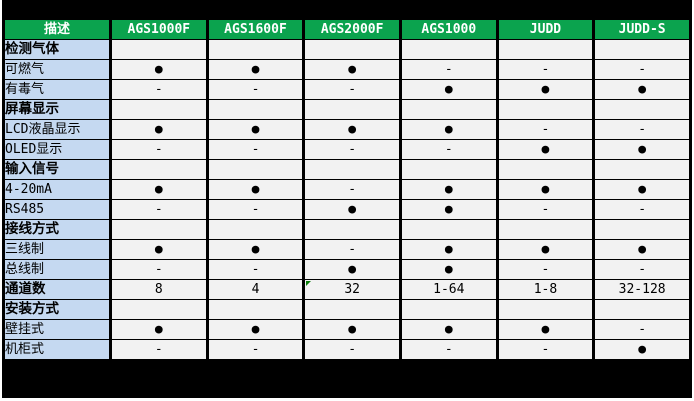 Image resolution: width=694 pixels, height=401 pixels. What do you see at coordinates (57, 269) in the screenshot?
I see `row-label: 总线制` at bounding box center [57, 269].